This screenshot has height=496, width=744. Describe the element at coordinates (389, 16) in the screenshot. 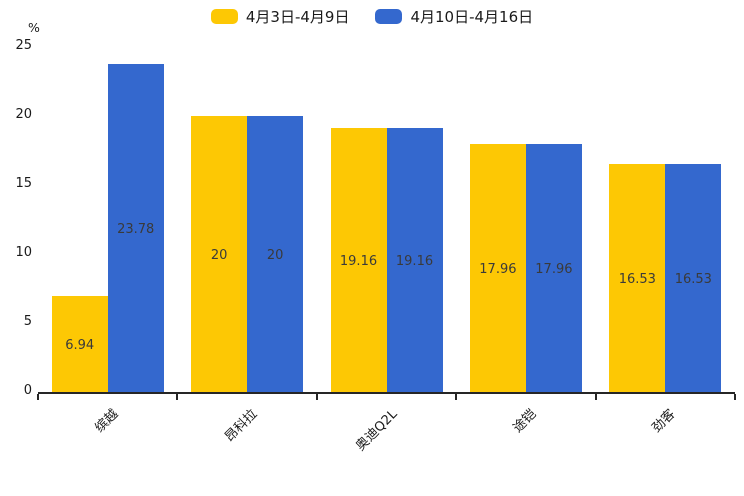

I see `legend-swatch-week2-icon` at that location.